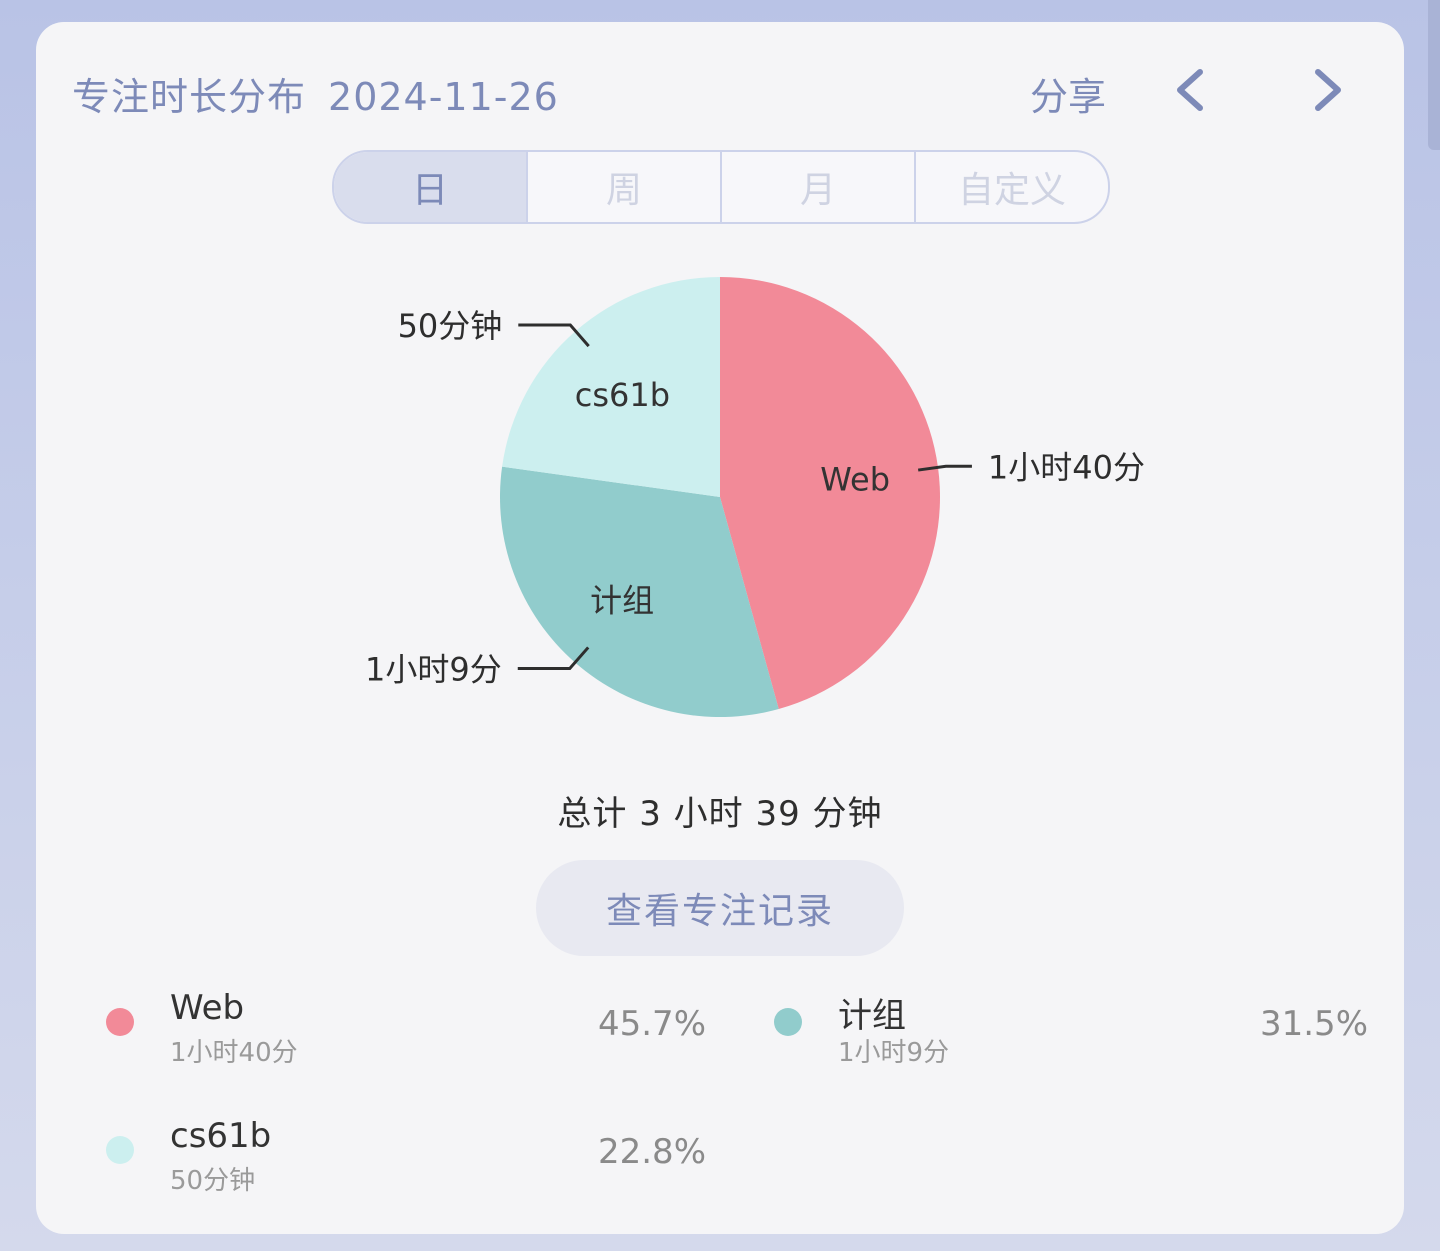  I want to click on legend-percent: 22.8%, so click(651, 1152).